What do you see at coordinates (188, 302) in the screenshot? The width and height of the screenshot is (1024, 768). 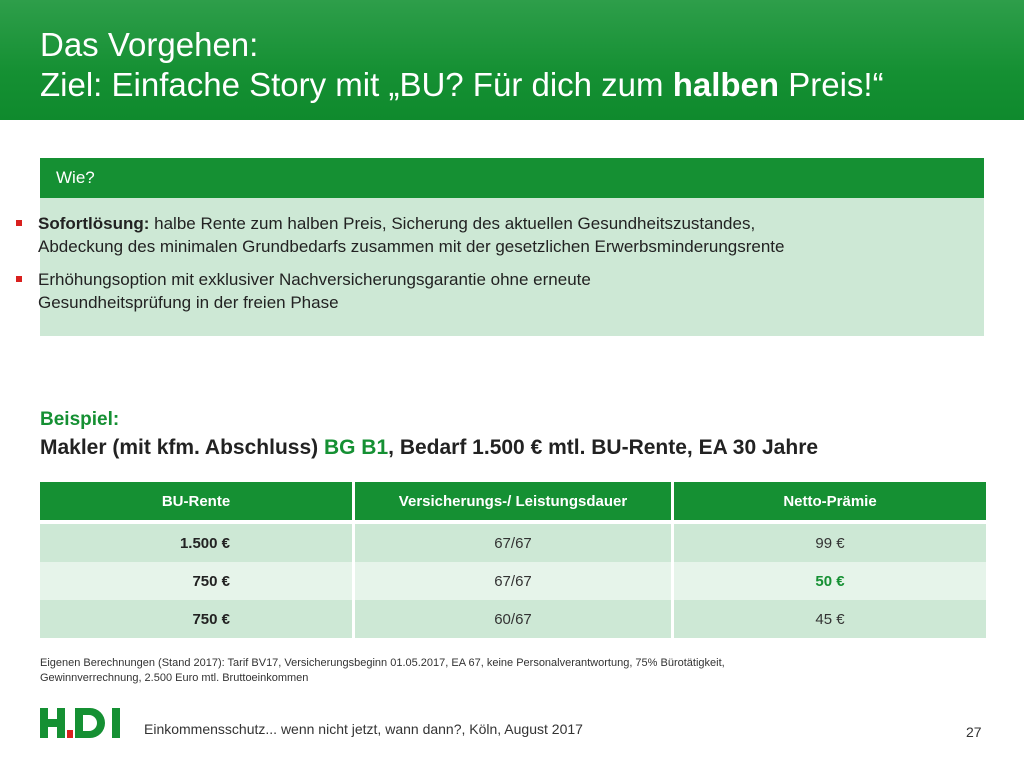 I see `bullet-line: Gesundheitsprüfung in der freien Phase` at bounding box center [188, 302].